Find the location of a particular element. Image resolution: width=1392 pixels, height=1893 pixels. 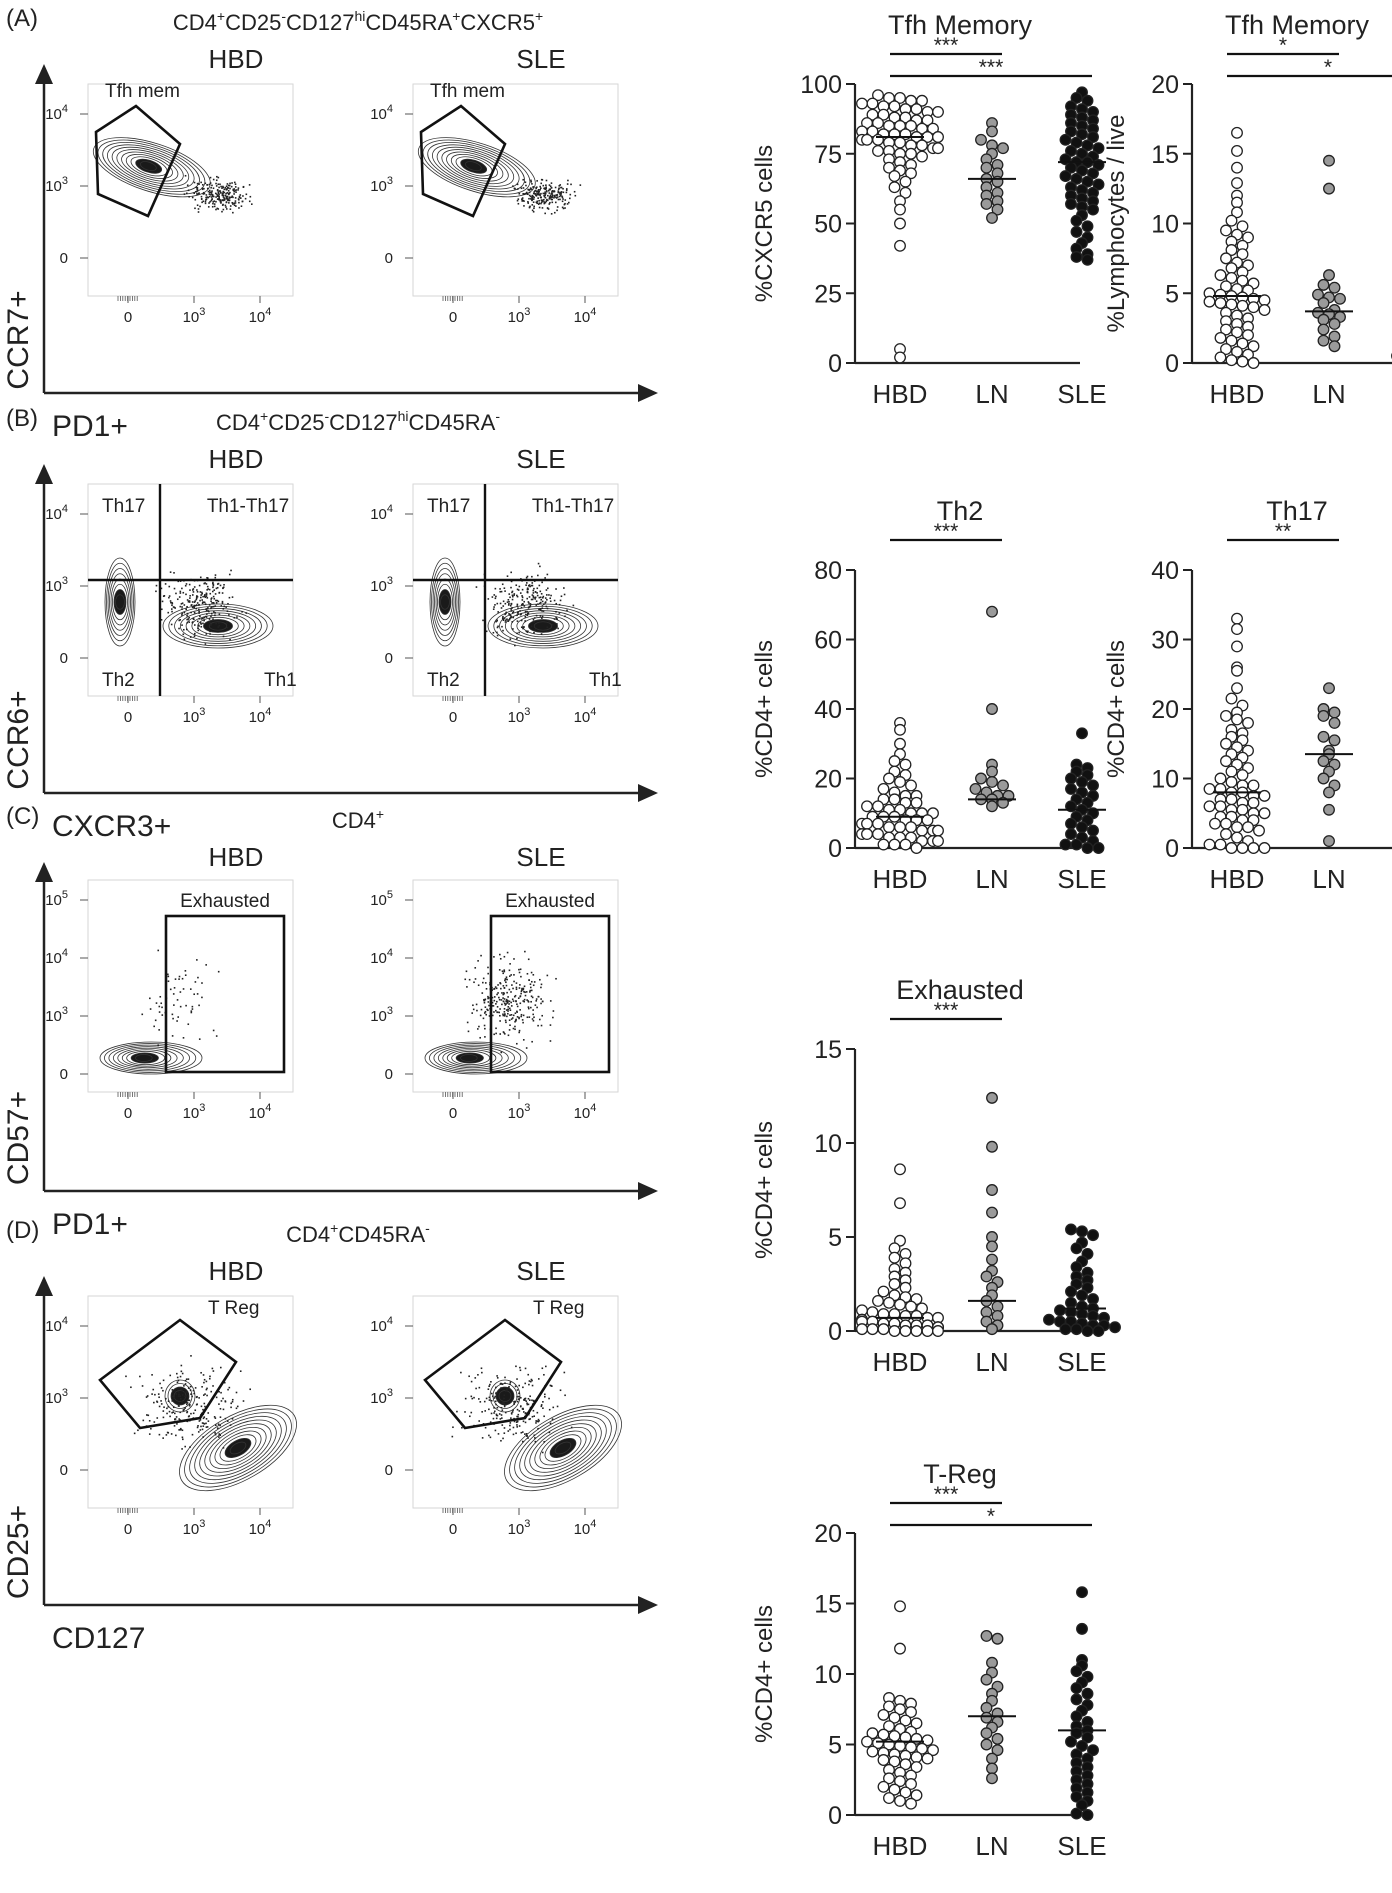

gate-label-th2: Th2 is located at coordinates (443, 680).